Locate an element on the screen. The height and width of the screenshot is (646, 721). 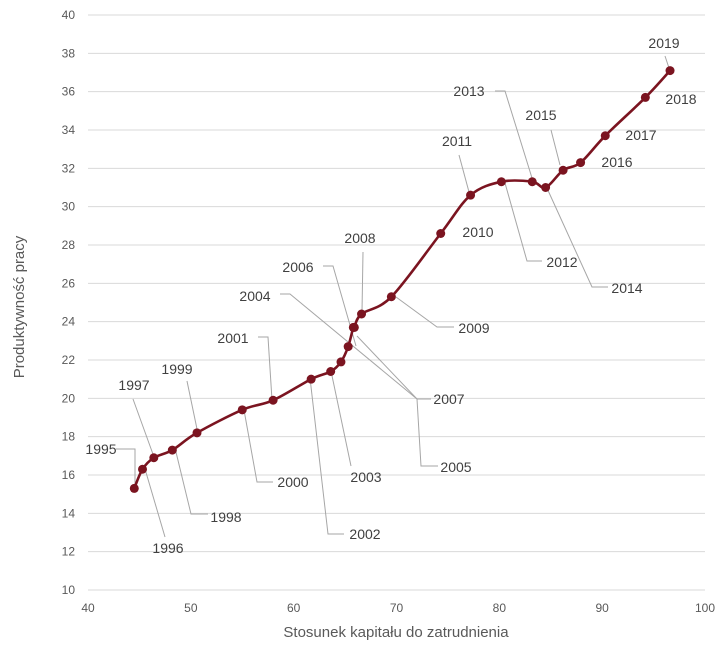
leader-1999 is located at coordinates (192, 405).